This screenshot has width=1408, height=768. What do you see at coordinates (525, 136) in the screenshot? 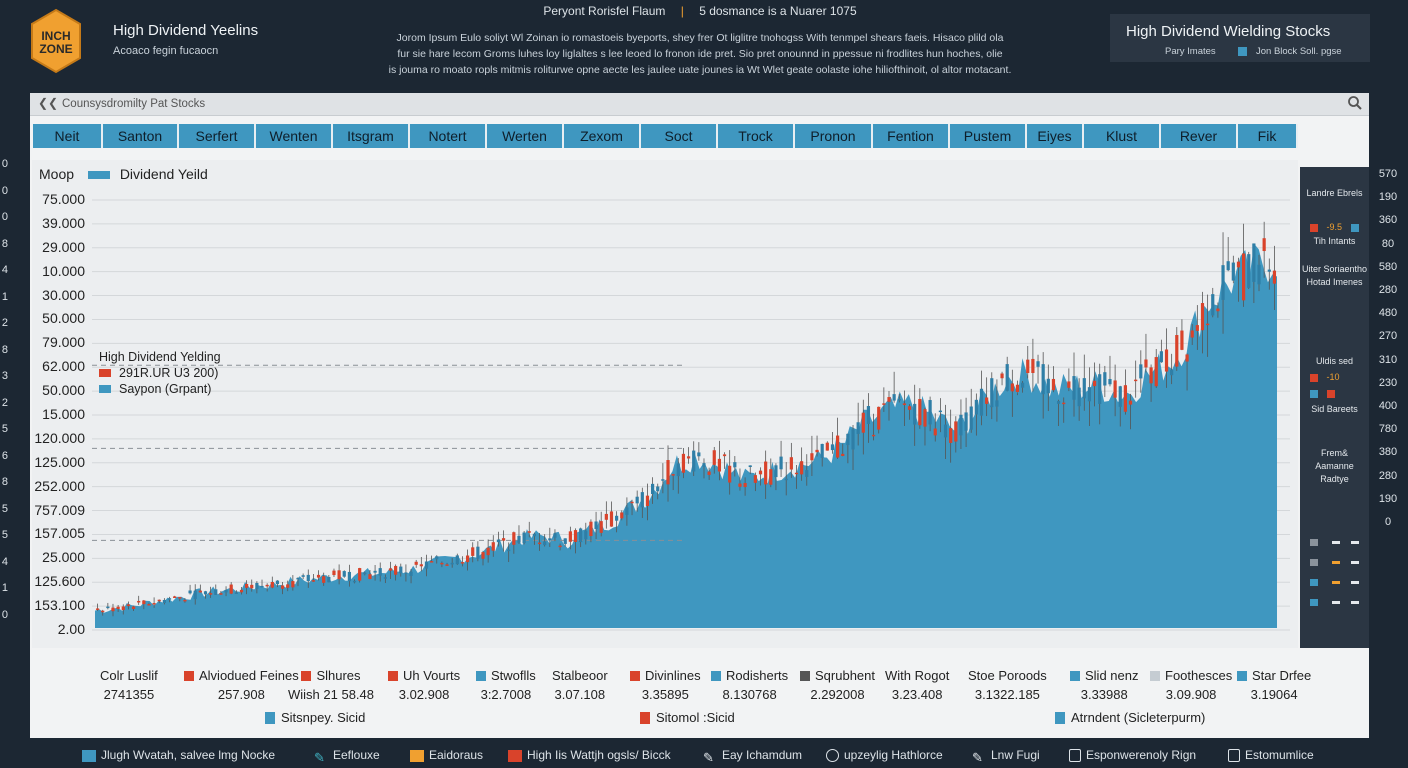
I see `tab-werten: Werten` at bounding box center [525, 136].